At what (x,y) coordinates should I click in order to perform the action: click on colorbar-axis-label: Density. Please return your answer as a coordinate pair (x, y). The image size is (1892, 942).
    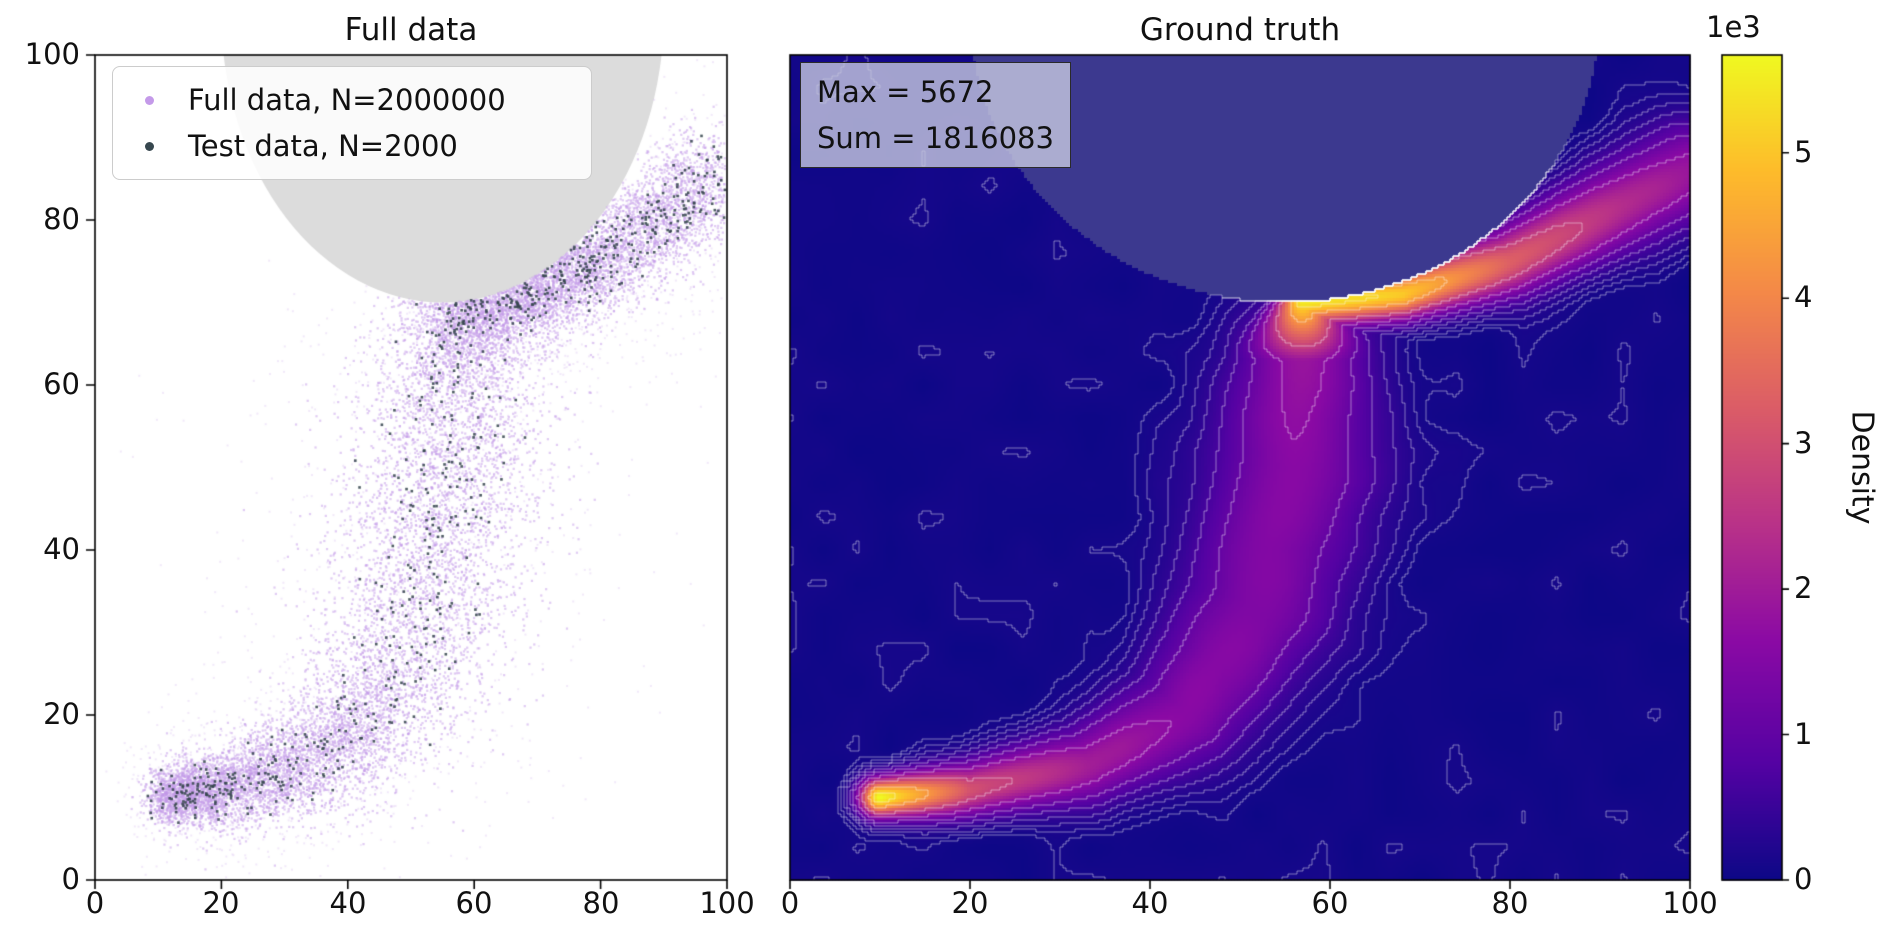
    Looking at the image, I should click on (1862, 467).